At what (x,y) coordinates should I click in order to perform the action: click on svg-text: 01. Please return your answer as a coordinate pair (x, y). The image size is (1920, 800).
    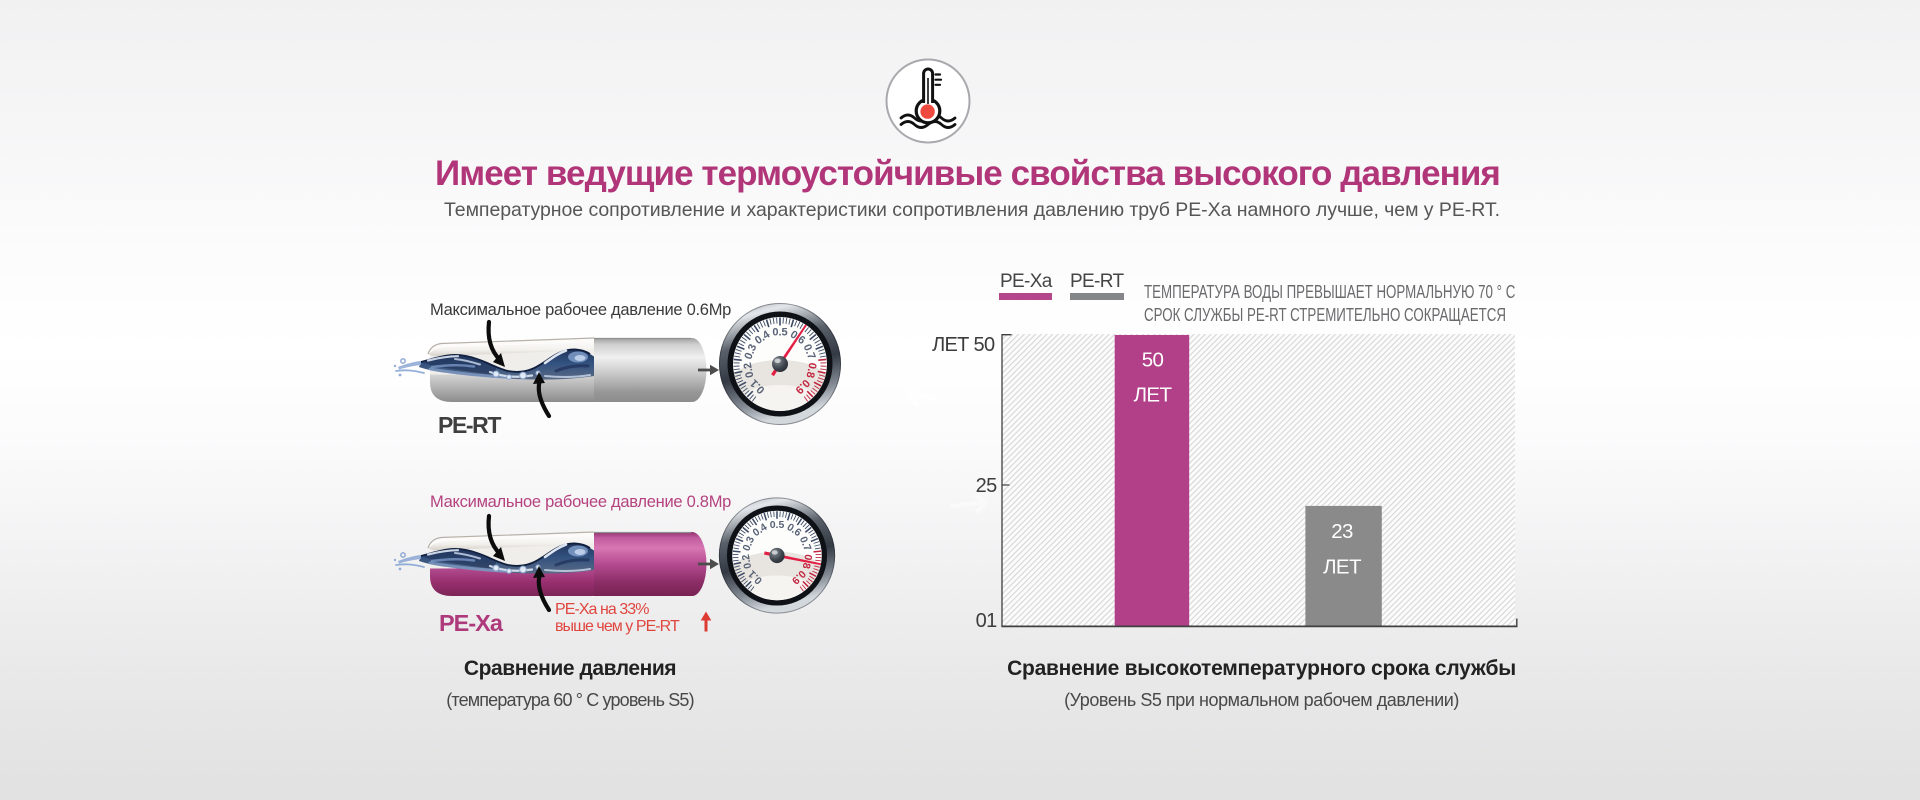
    Looking at the image, I should click on (986, 621).